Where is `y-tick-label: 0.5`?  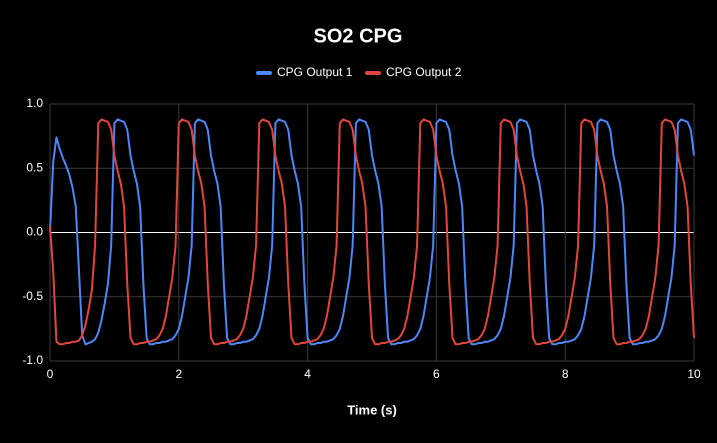 y-tick-label: 0.5 is located at coordinates (34, 167).